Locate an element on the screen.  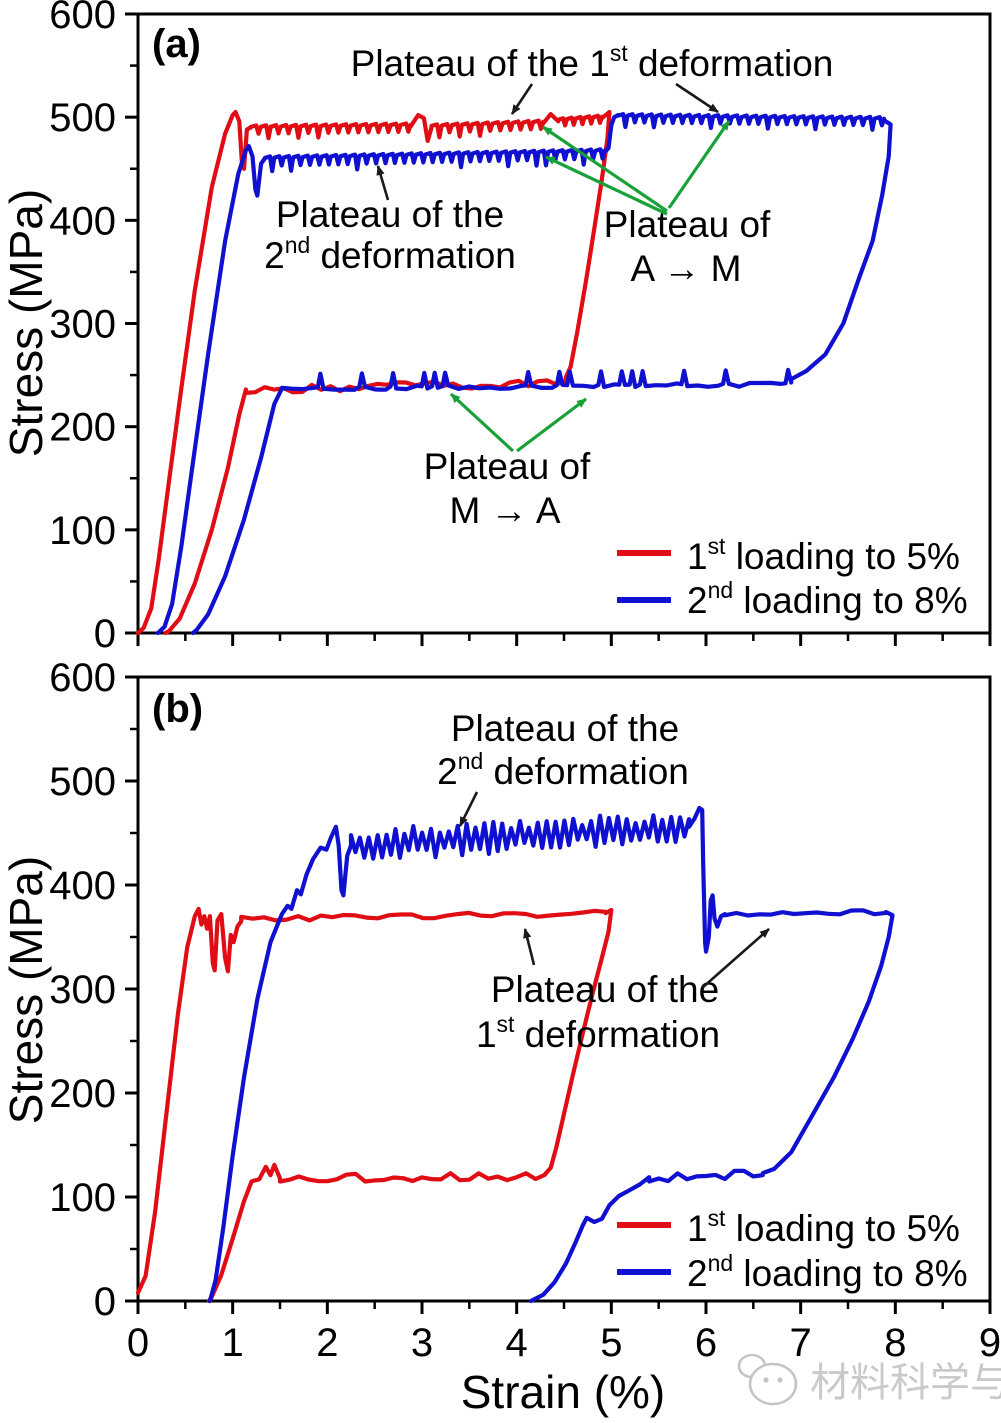
x-tick-label: 4 is located at coordinates (517, 1343).